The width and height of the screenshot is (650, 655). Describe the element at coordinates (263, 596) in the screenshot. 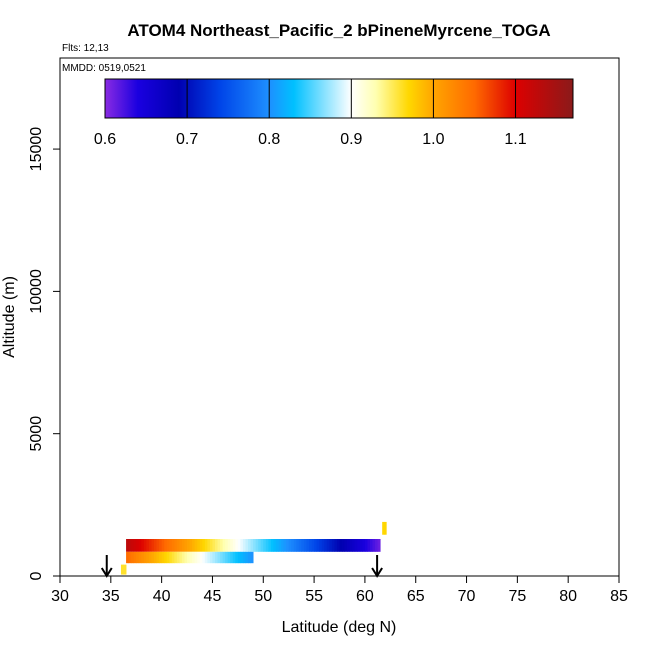

I see `x-tick-label: 50` at that location.